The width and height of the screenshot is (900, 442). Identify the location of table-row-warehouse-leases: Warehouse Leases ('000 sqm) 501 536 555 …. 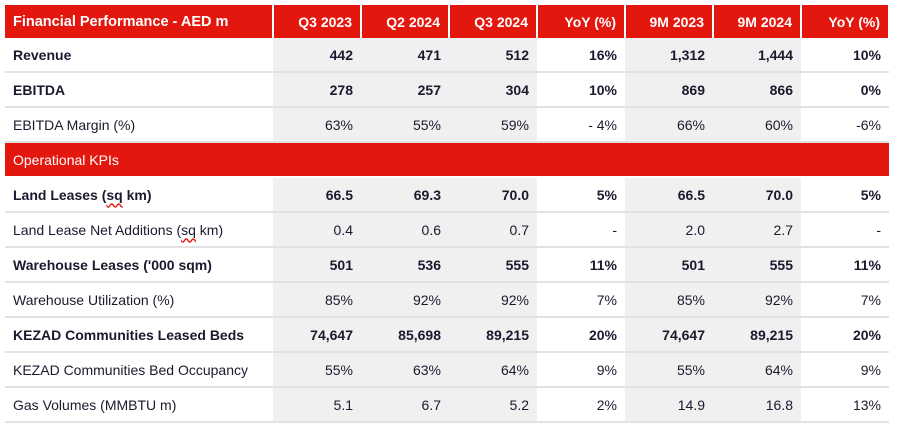
(447, 265).